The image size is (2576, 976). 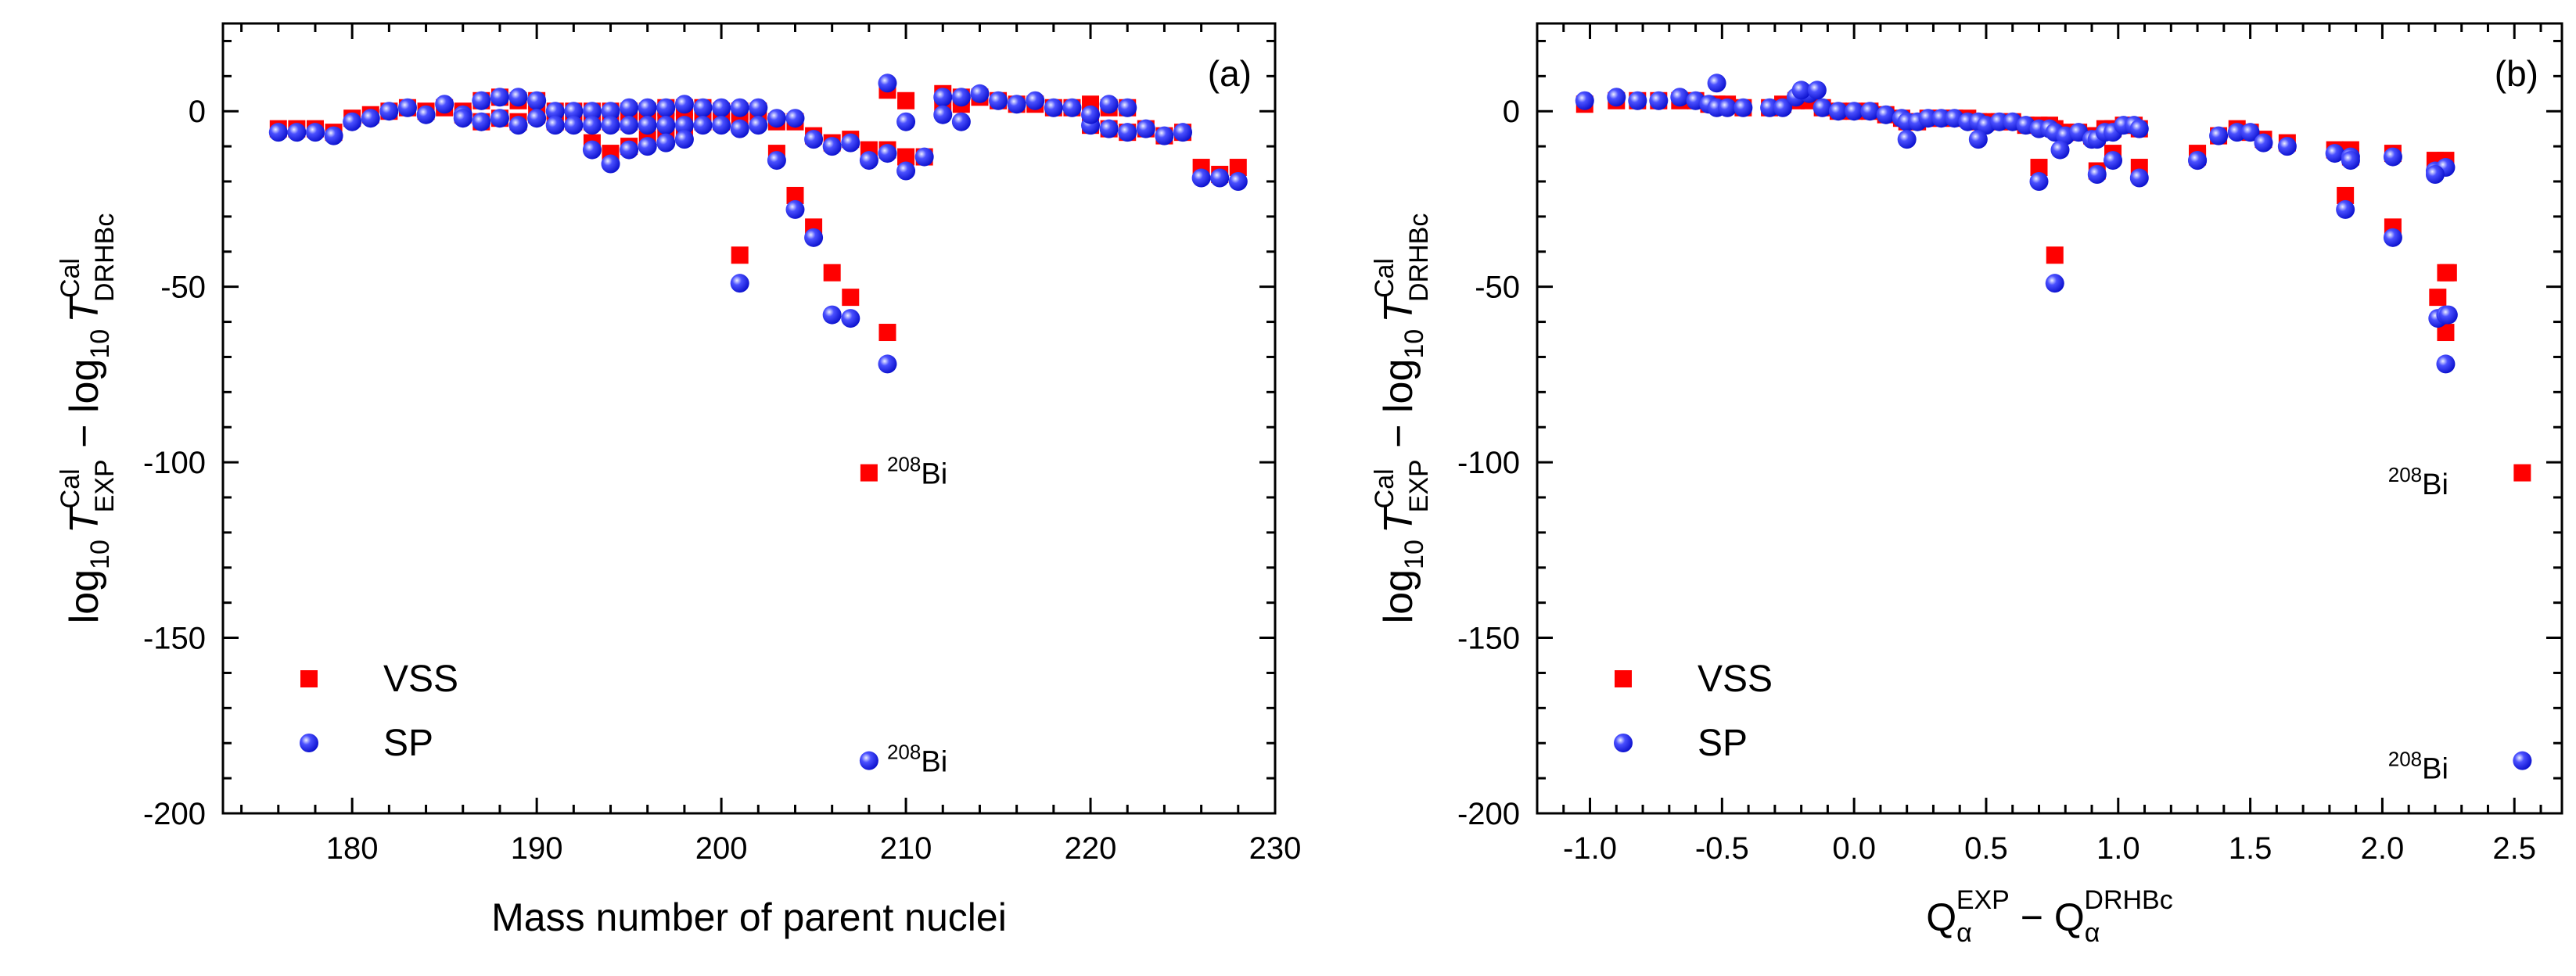 What do you see at coordinates (1419, 258) in the screenshot?
I see `y-label-sub: DRHBc` at bounding box center [1419, 258].